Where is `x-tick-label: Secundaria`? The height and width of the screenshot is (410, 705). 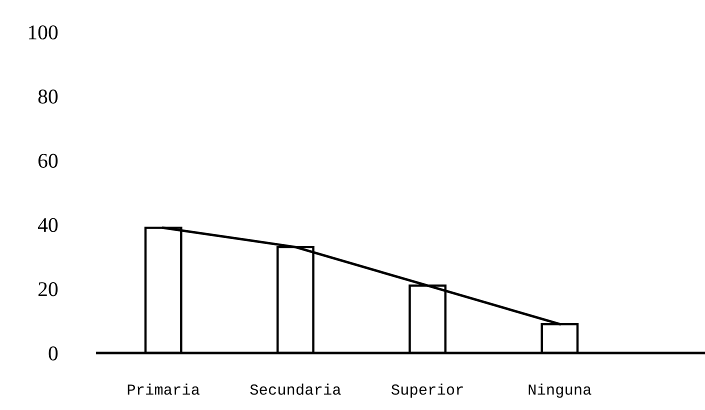
x-tick-label: Secundaria is located at coordinates (295, 389).